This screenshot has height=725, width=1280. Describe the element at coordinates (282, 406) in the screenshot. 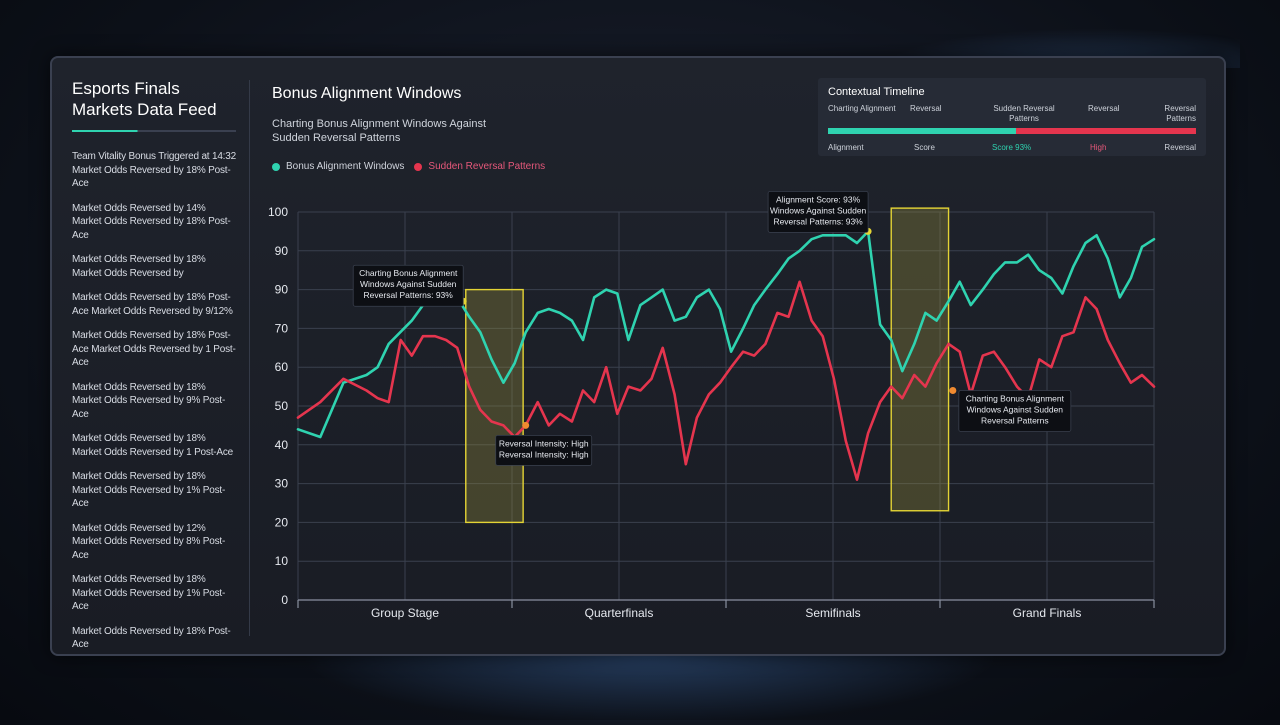

I see `y-tick-label: 50` at that location.